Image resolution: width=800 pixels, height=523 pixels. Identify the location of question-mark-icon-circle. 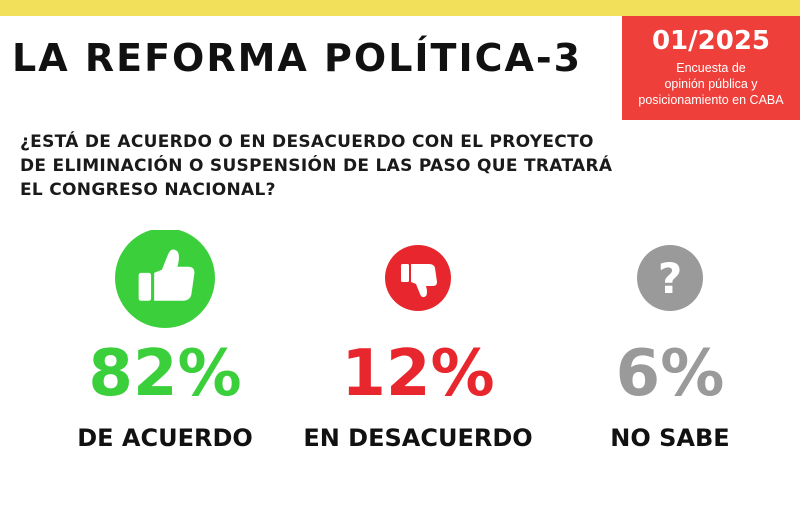
(670, 278).